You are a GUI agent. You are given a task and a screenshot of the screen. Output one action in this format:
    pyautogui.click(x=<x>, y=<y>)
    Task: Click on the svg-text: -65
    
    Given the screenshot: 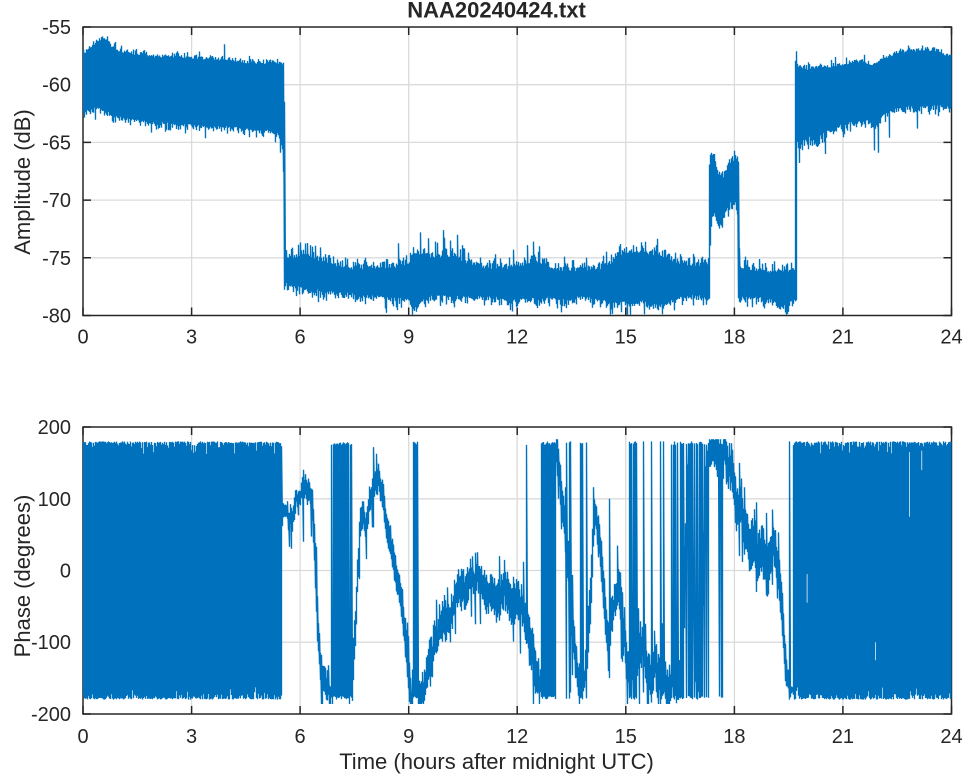 What is the action you would take?
    pyautogui.click(x=56, y=143)
    